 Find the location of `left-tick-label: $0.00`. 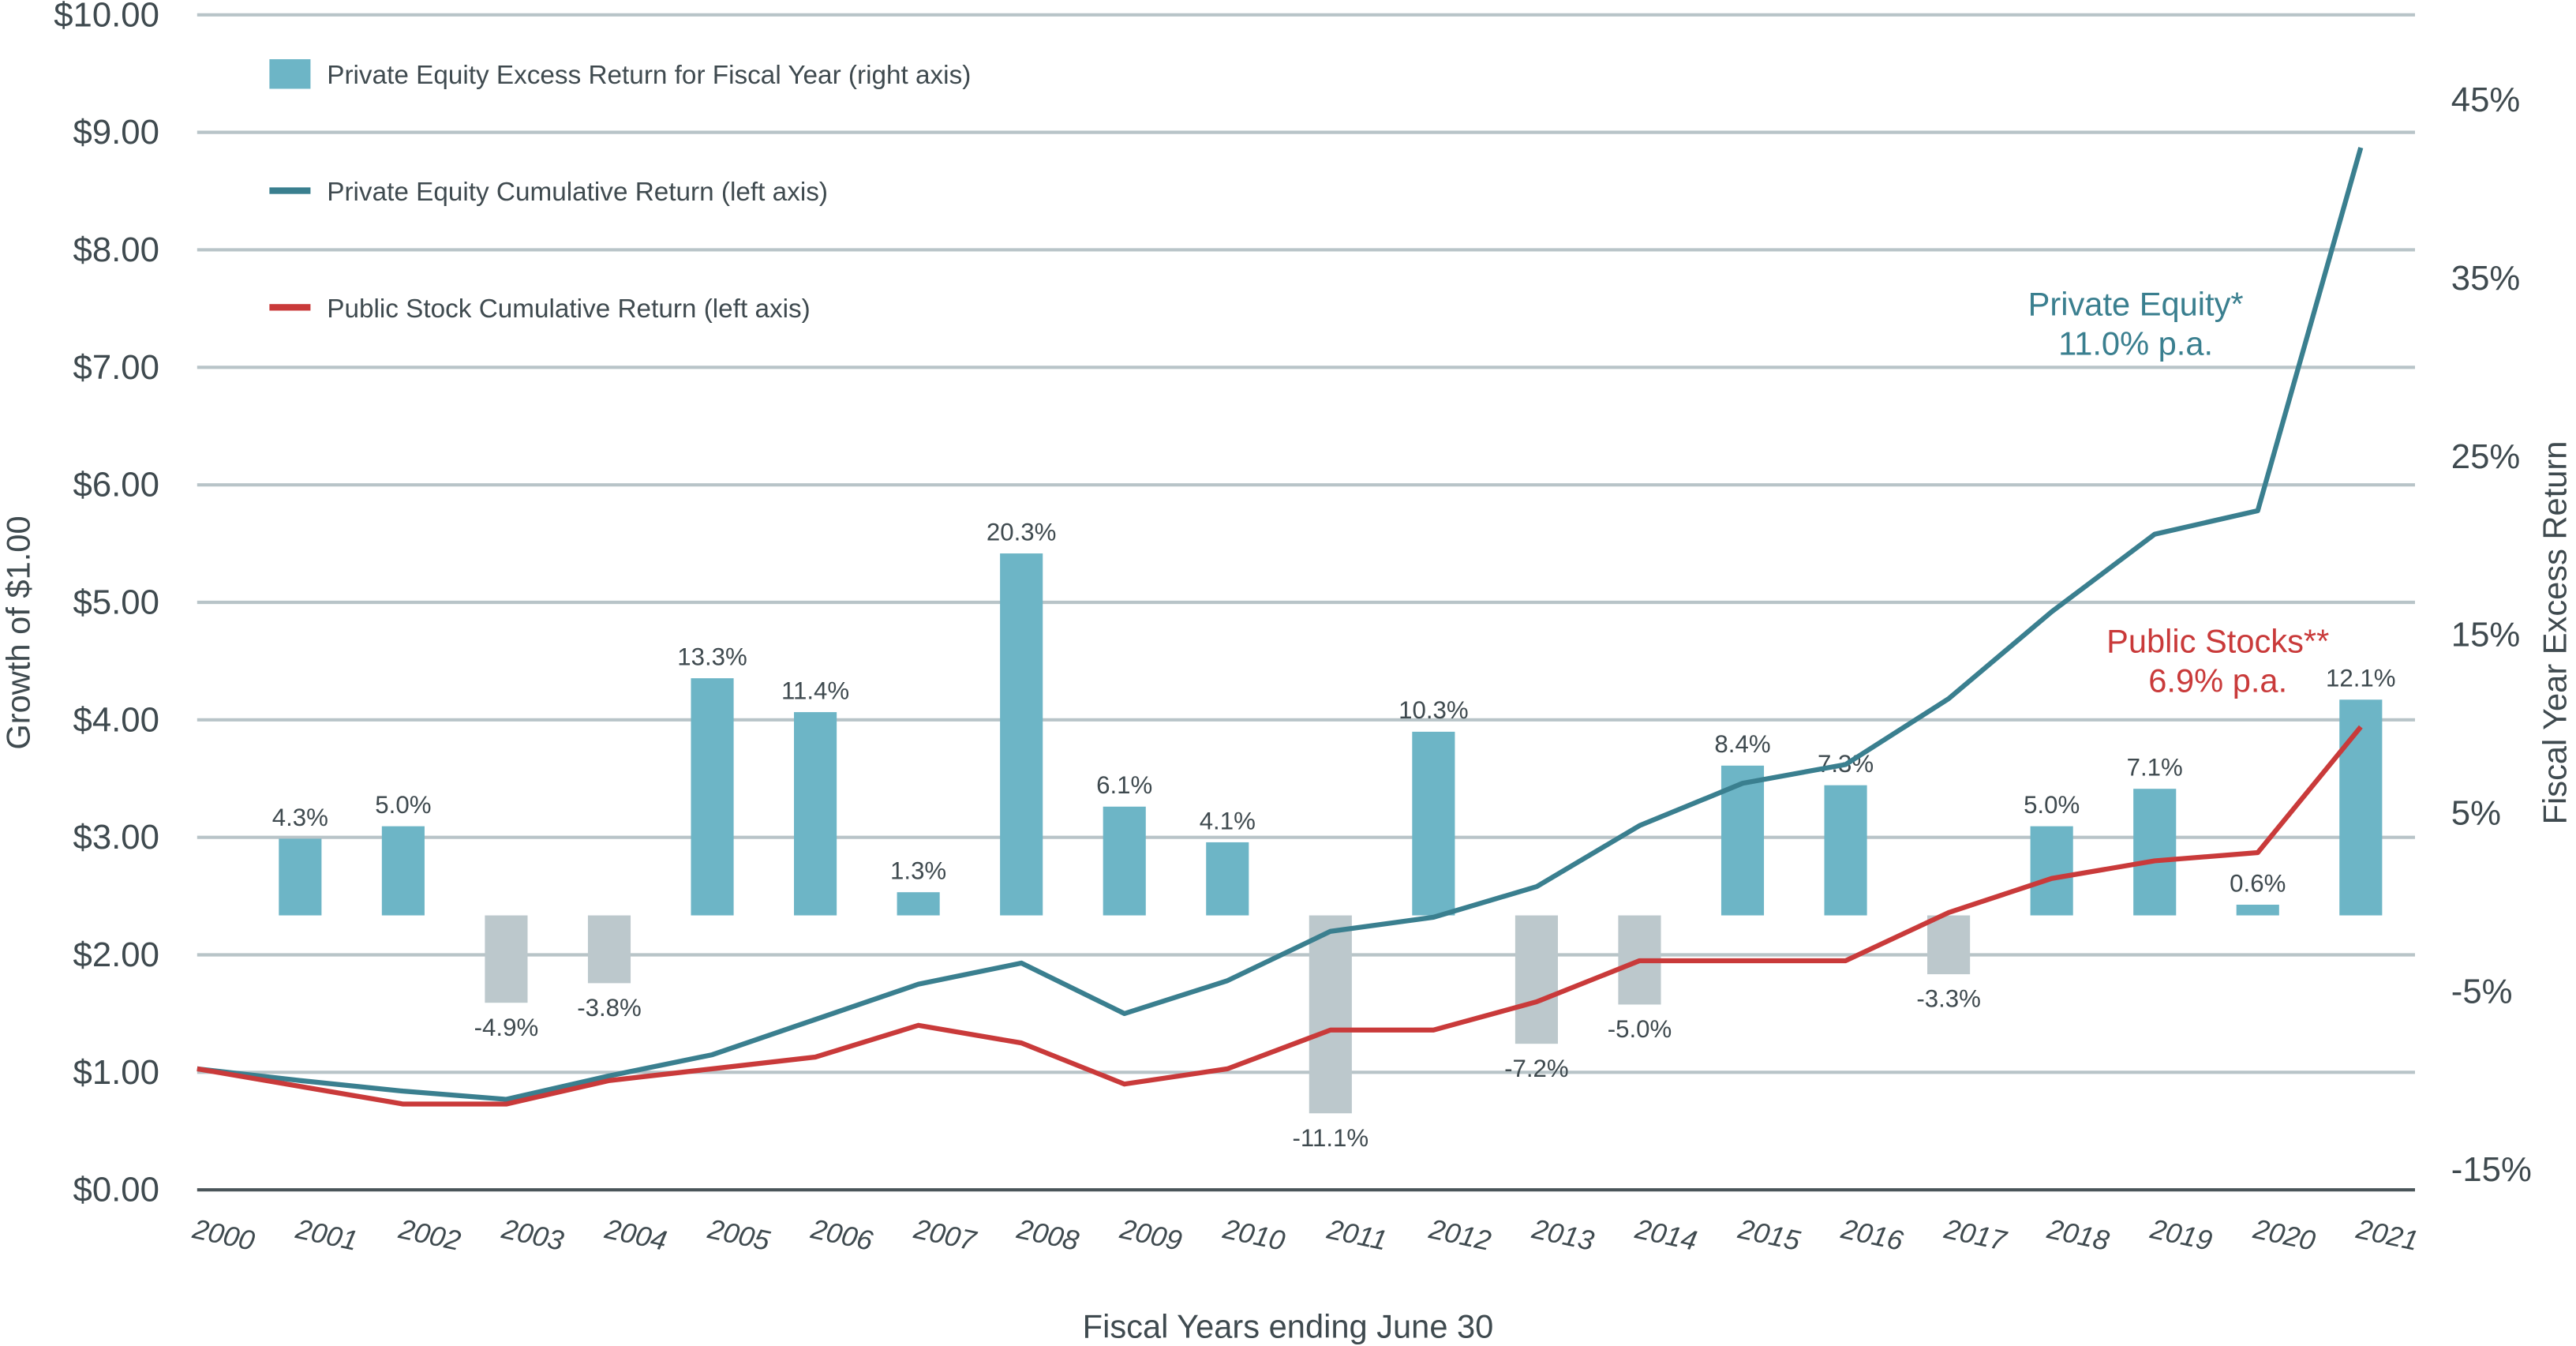

left-tick-label: $0.00 is located at coordinates (116, 1190).